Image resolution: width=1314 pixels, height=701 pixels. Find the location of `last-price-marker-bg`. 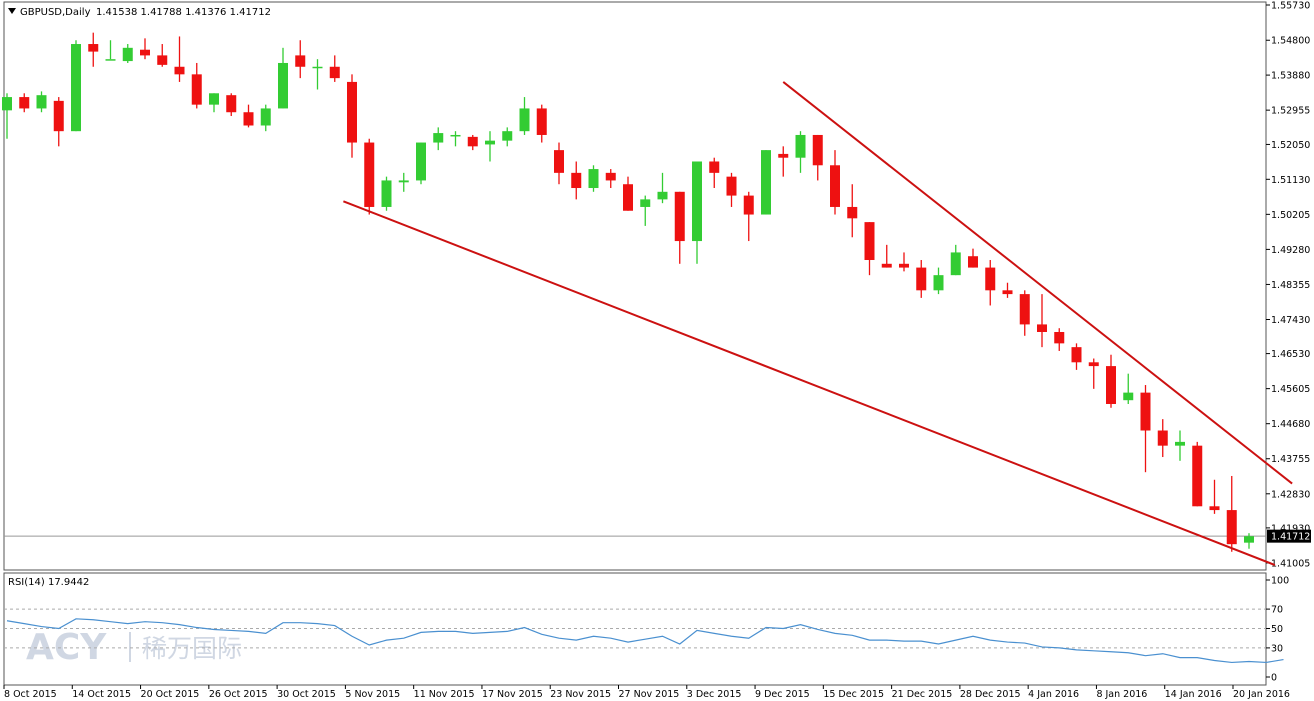

last-price-marker-bg is located at coordinates (1289, 536).